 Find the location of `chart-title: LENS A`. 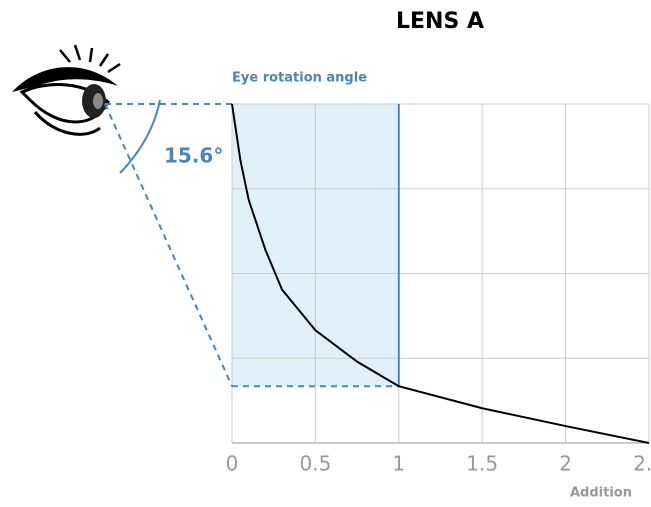

chart-title: LENS A is located at coordinates (440, 21).